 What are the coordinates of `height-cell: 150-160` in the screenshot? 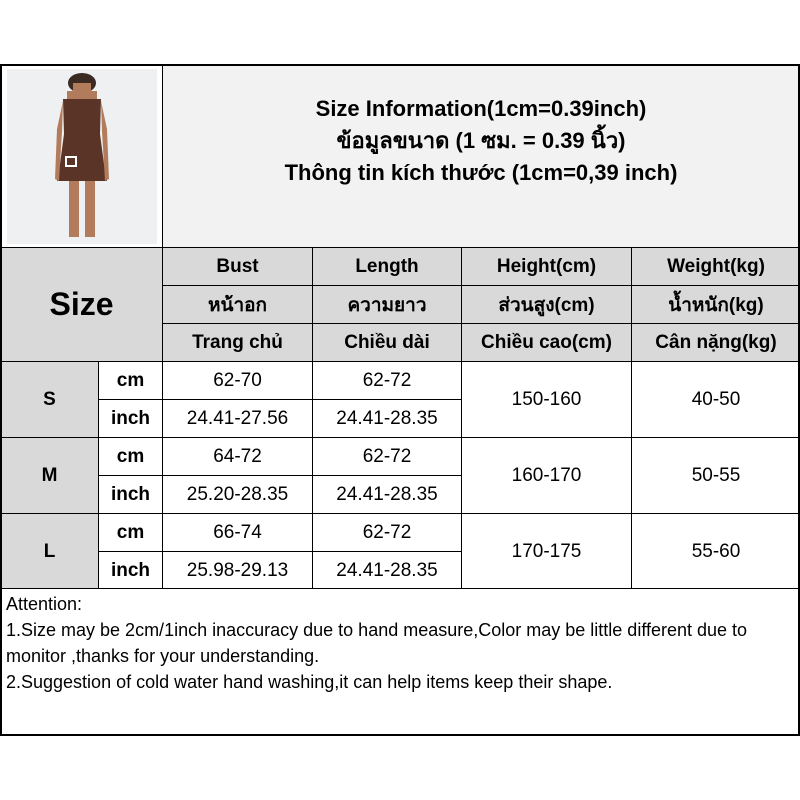 It's located at (546, 399).